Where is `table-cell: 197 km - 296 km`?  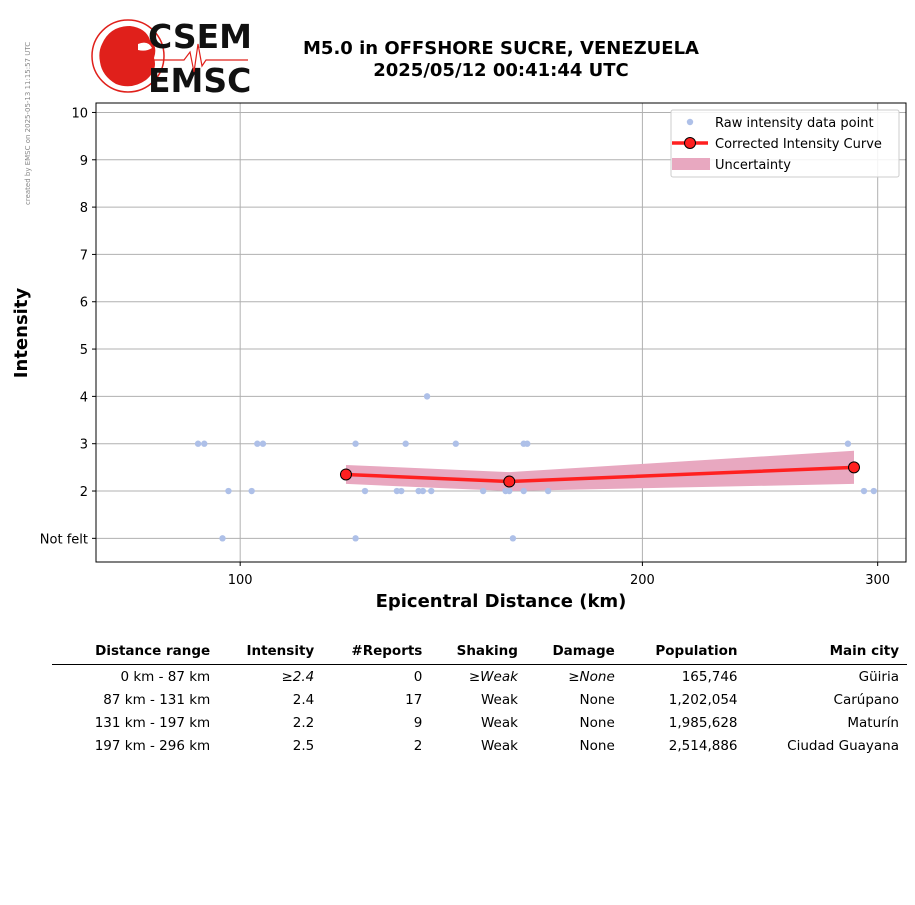 table-cell: 197 km - 296 km is located at coordinates (152, 746).